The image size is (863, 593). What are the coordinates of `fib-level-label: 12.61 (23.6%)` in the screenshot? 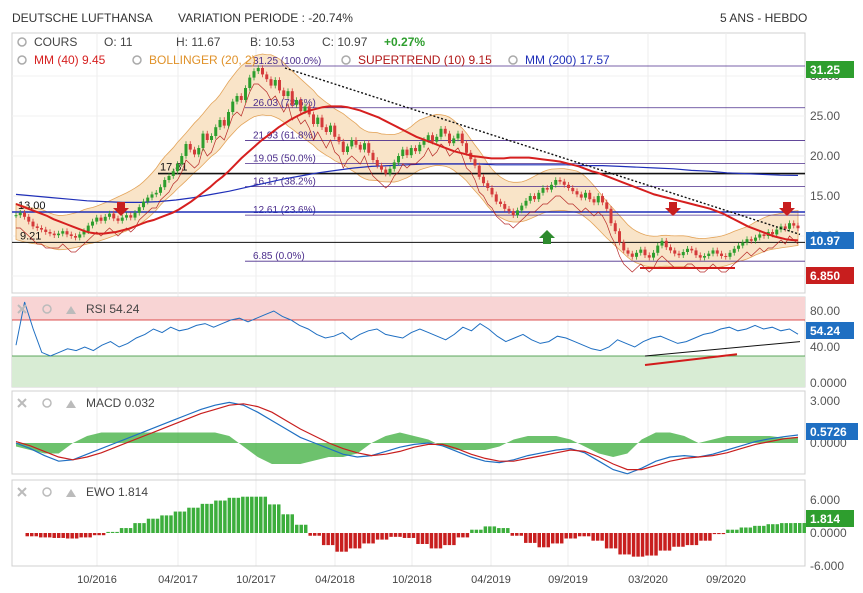 It's located at (284, 210).